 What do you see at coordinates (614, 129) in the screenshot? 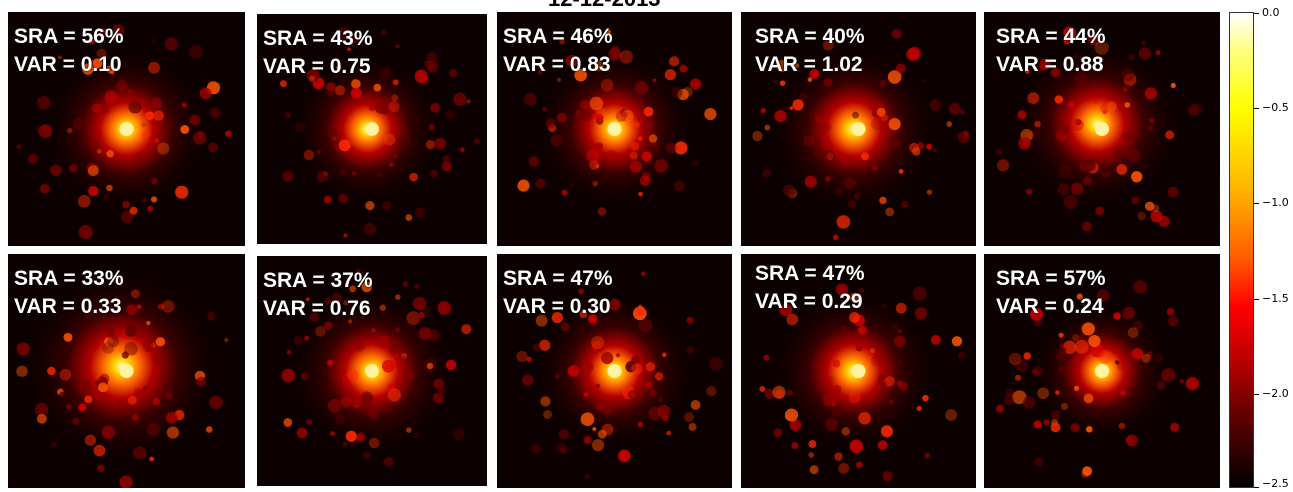
I see `psf-panel-3: SRA = 46% VAR = 0.83` at bounding box center [614, 129].